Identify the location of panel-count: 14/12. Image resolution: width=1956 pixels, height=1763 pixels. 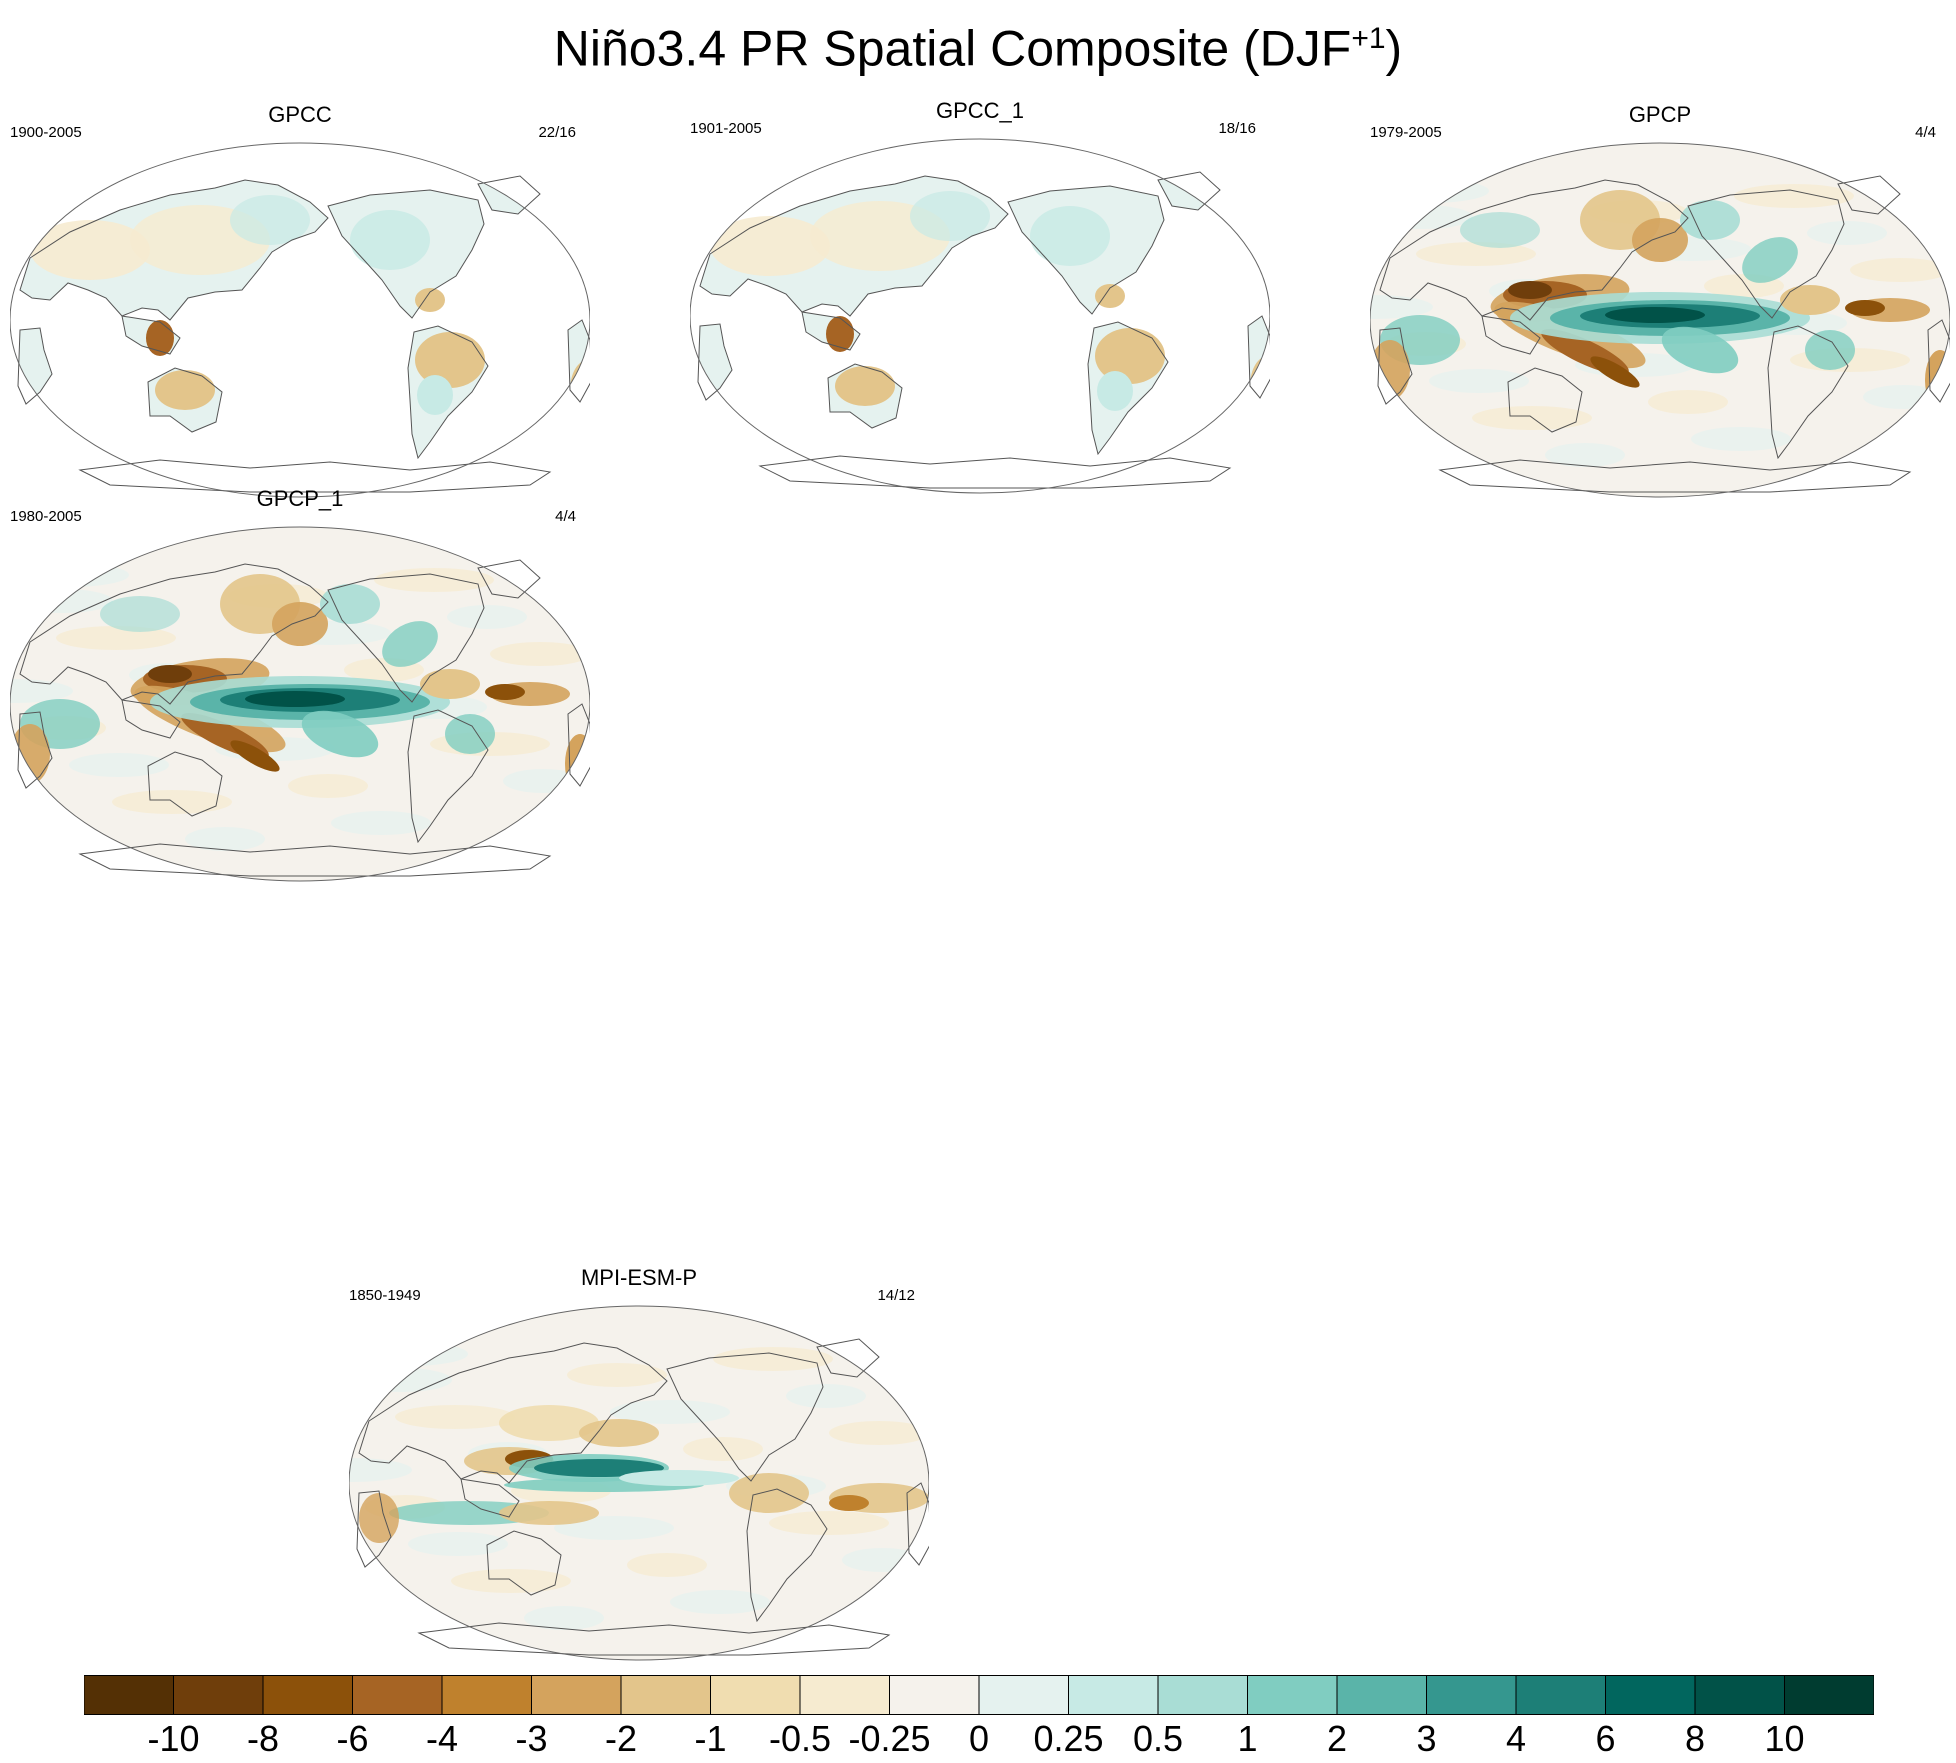
(896, 1295).